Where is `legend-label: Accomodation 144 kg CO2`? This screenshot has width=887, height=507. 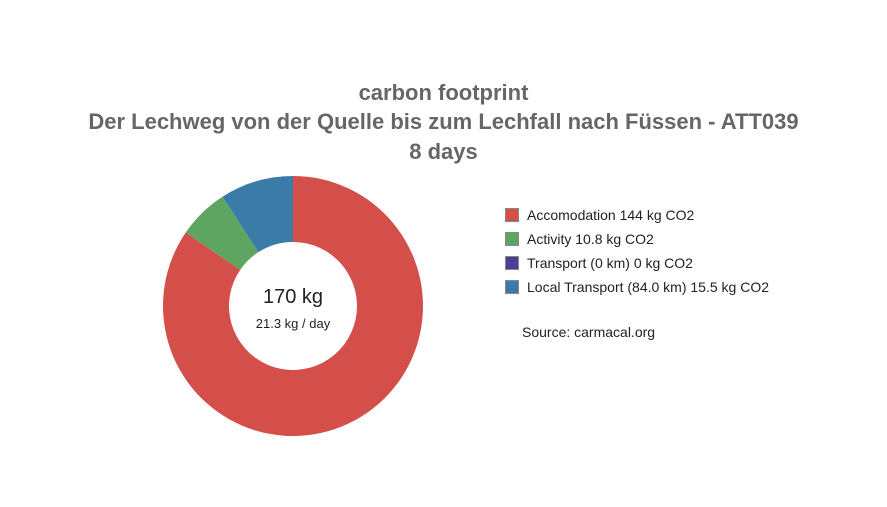 legend-label: Accomodation 144 kg CO2 is located at coordinates (611, 215).